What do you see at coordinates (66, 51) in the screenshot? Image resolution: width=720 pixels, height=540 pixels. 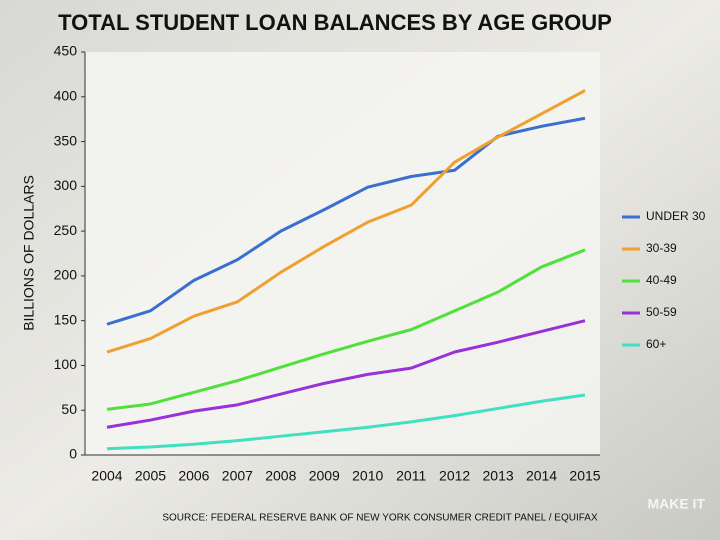 I see `y-tick-label: 450` at bounding box center [66, 51].